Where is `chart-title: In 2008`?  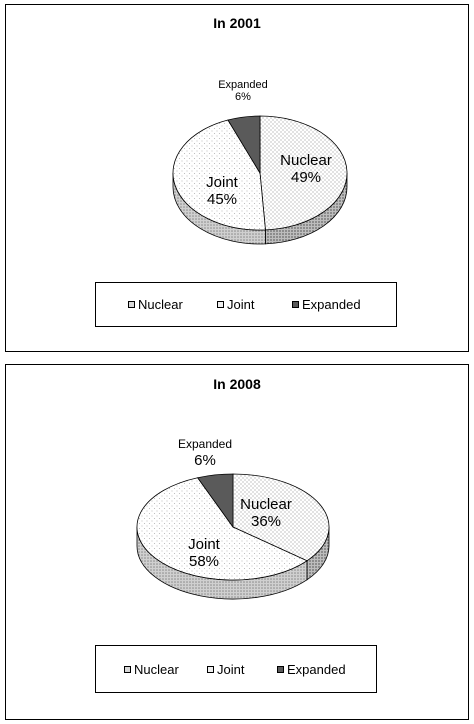
chart-title: In 2008 is located at coordinates (237, 384).